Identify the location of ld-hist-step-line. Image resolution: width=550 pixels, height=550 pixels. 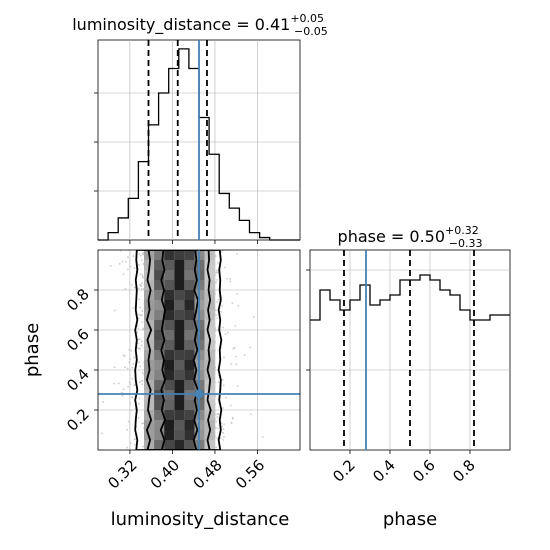
(199, 144).